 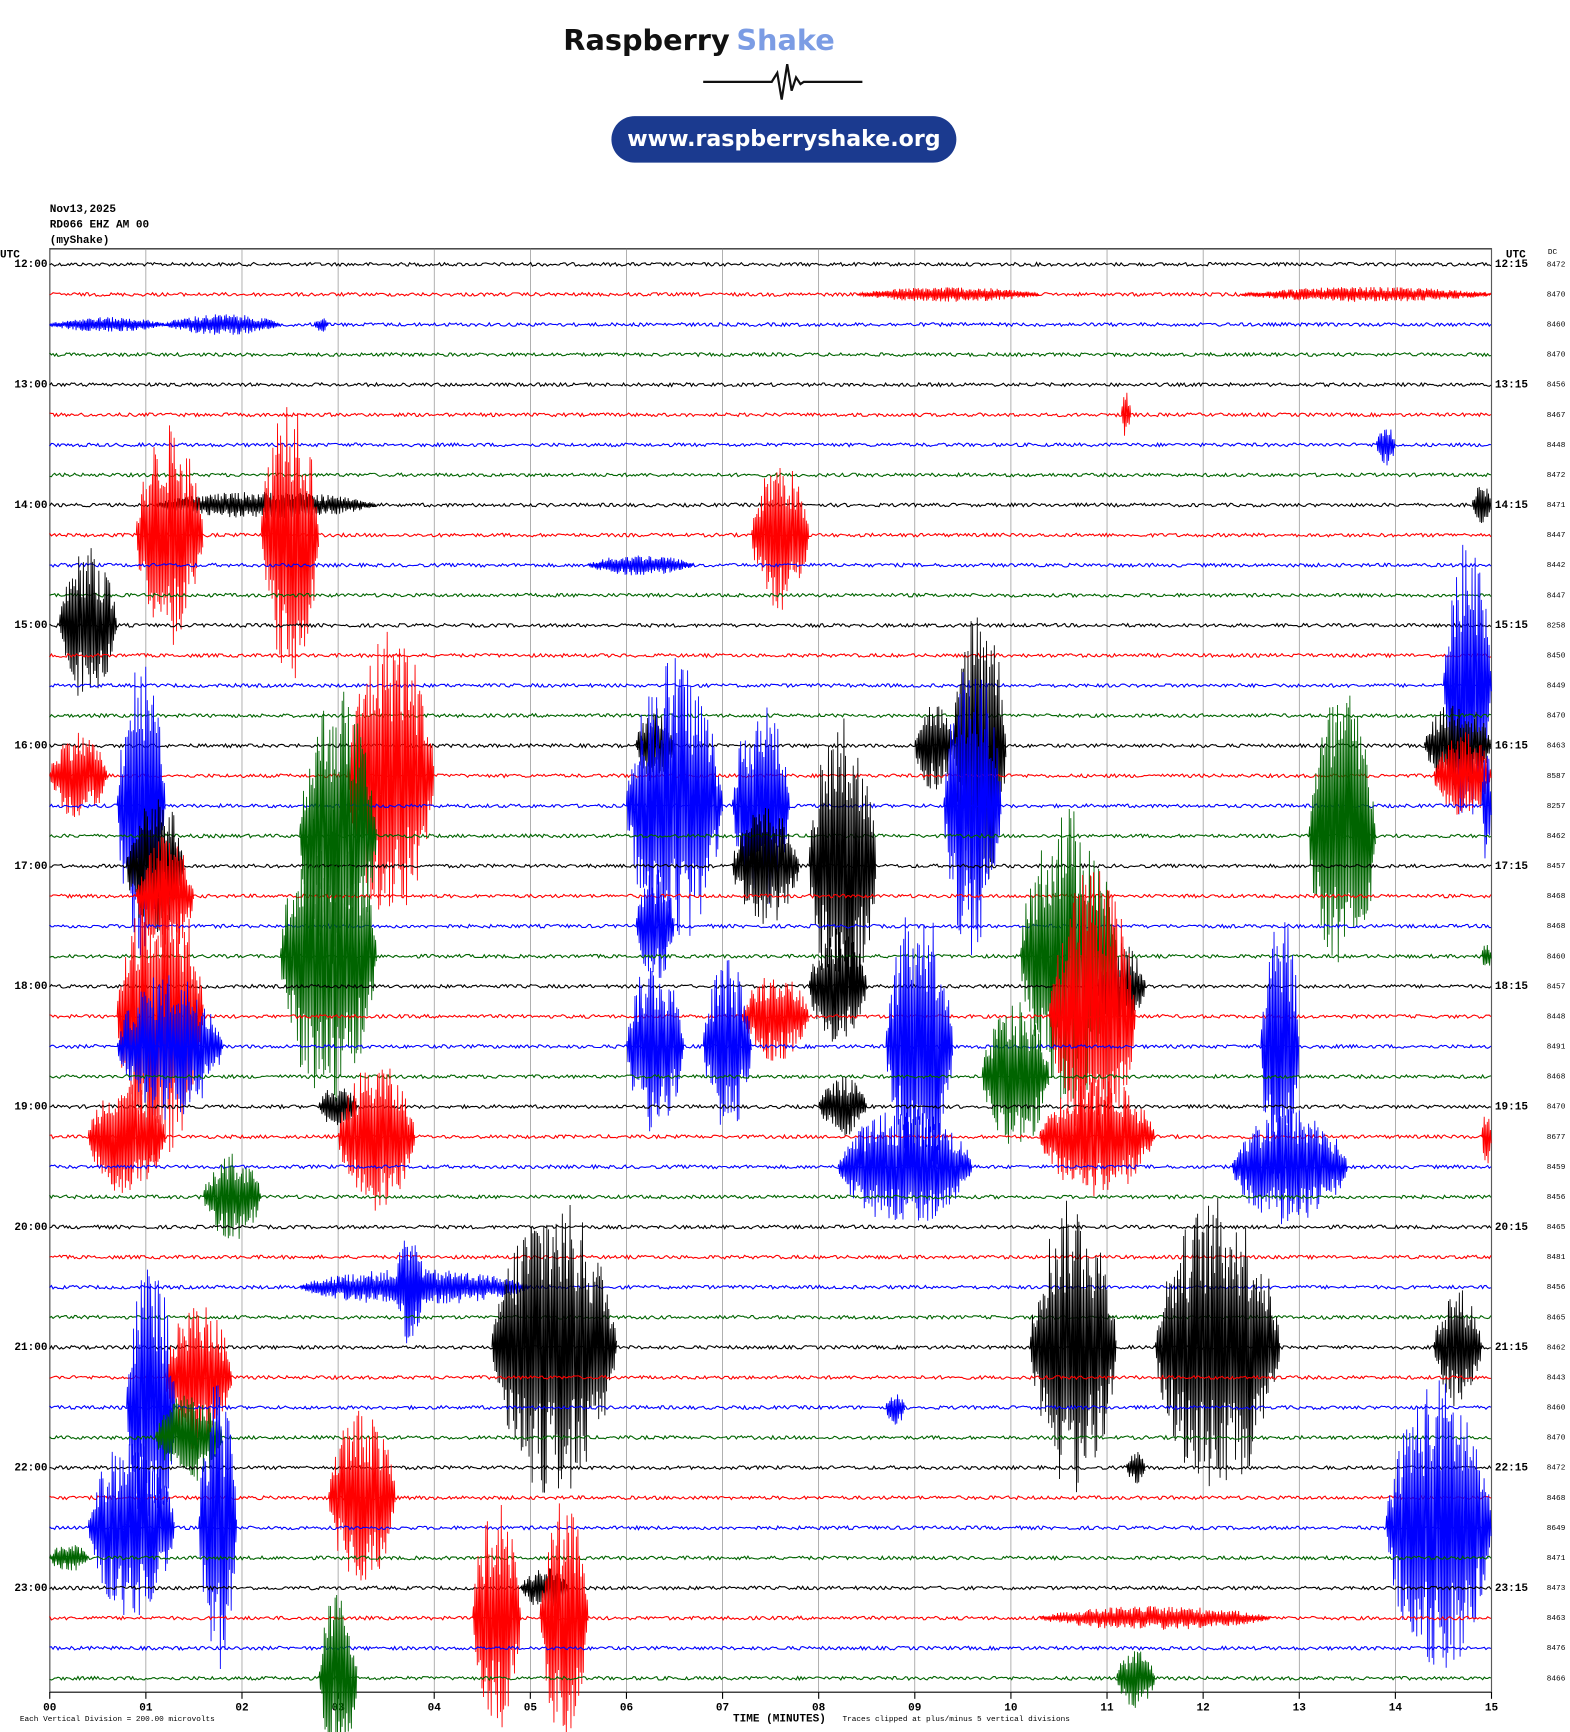 What do you see at coordinates (1553, 253) in the screenshot?
I see `dc-header: DC` at bounding box center [1553, 253].